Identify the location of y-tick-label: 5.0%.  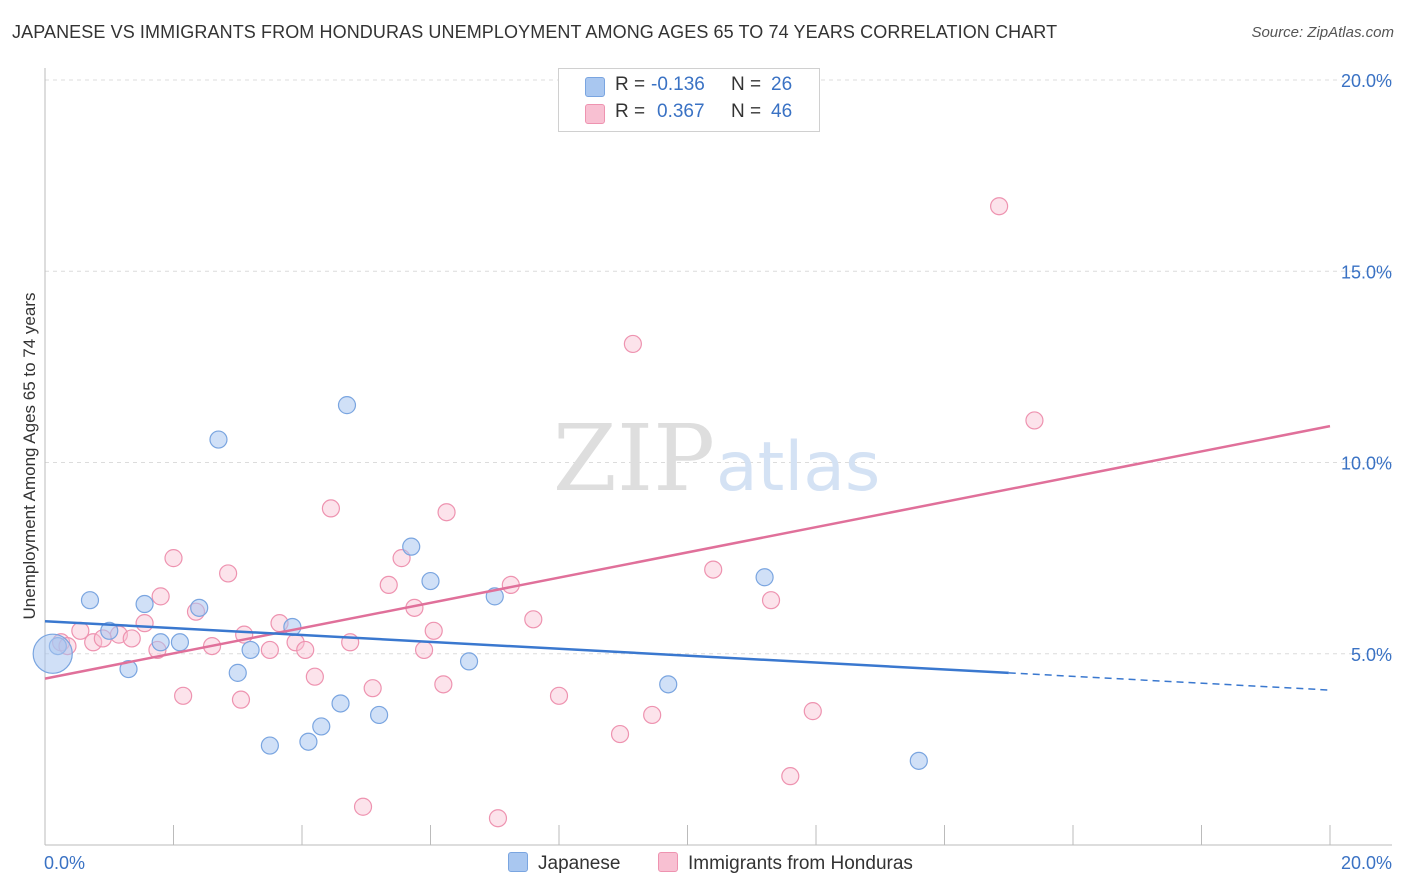
(1371, 655).